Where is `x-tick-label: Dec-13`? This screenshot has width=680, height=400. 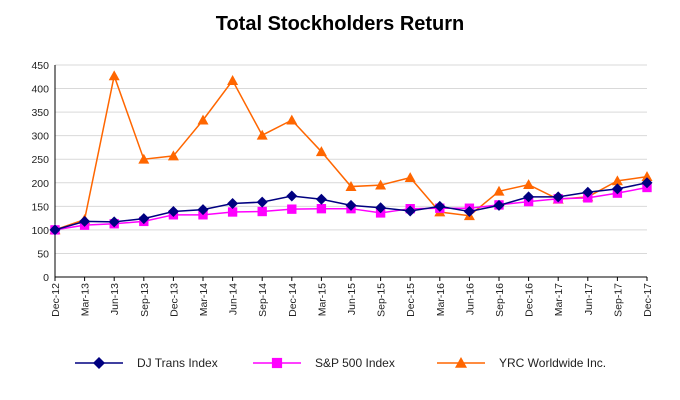
x-tick-label: Dec-13 is located at coordinates (174, 300).